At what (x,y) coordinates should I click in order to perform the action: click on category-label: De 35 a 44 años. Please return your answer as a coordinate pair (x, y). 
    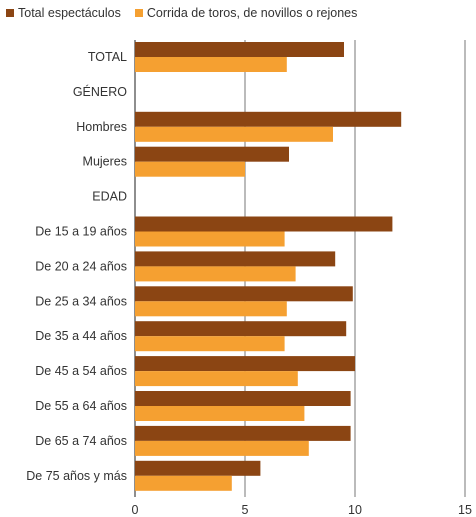
    Looking at the image, I should click on (81, 336).